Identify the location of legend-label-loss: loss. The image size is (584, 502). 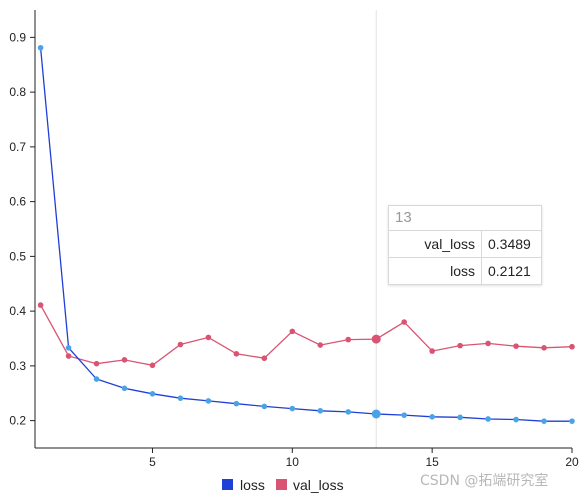
(252, 485).